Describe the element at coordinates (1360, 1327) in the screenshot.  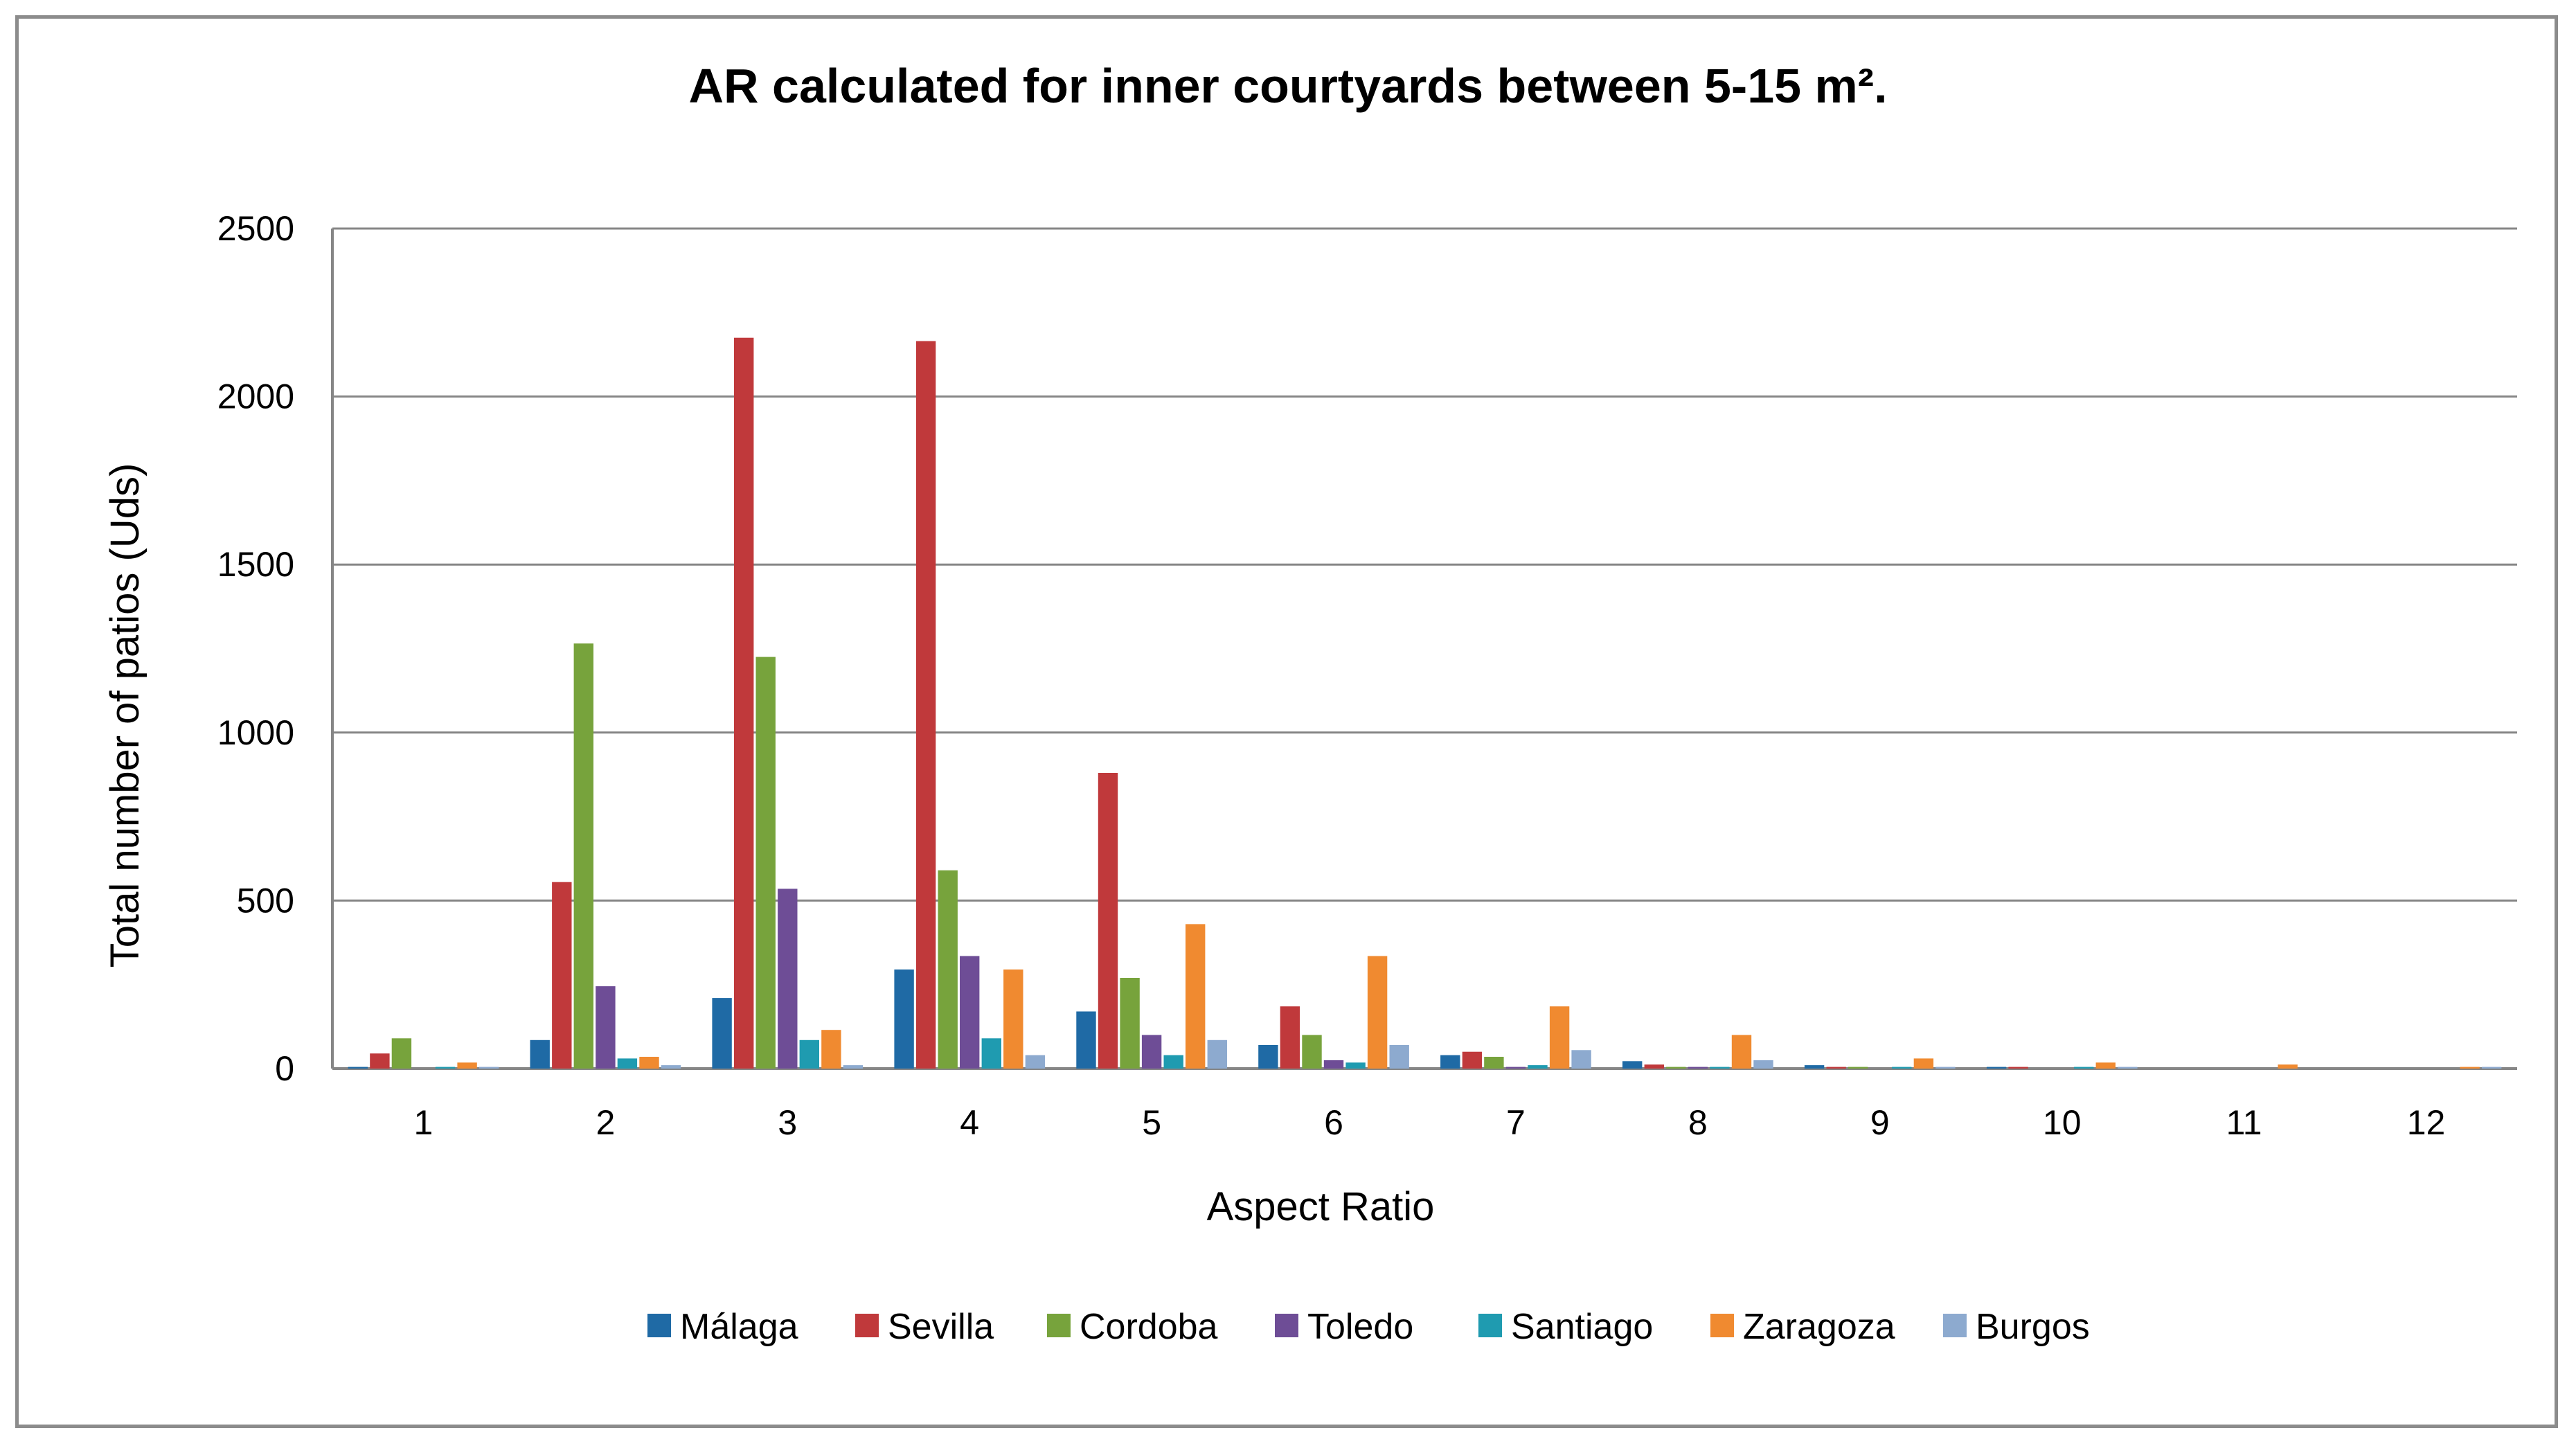
I see `legend-label: Toledo` at that location.